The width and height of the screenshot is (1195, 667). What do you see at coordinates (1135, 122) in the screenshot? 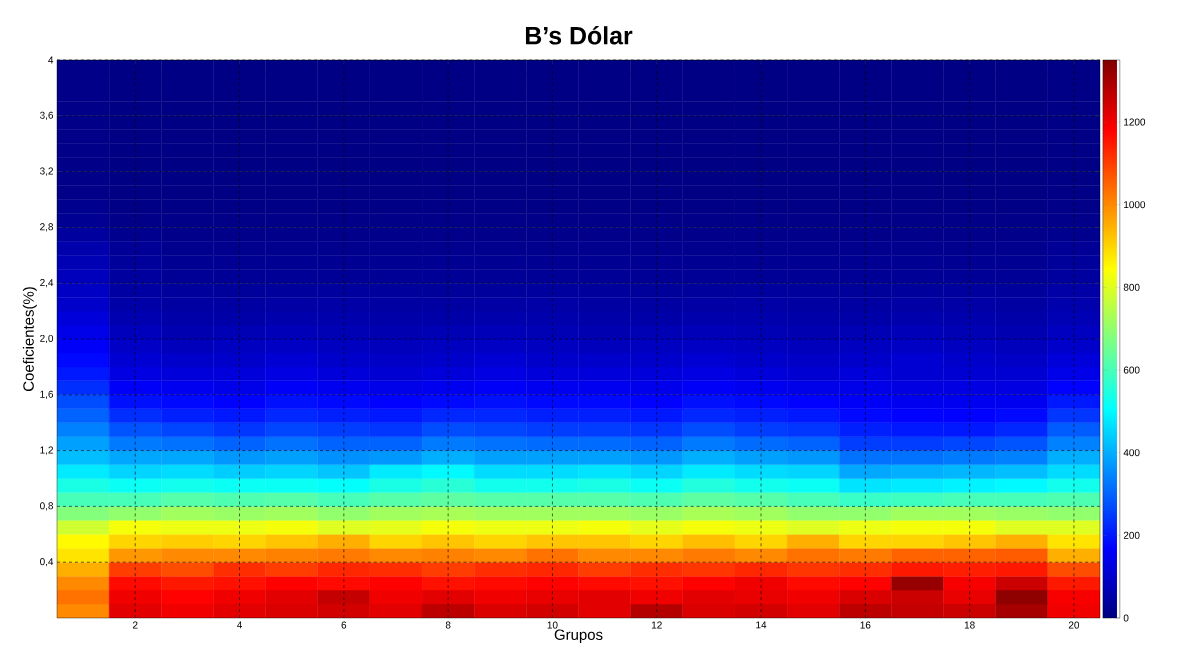
I see `color-bar-label: 1200` at bounding box center [1135, 122].